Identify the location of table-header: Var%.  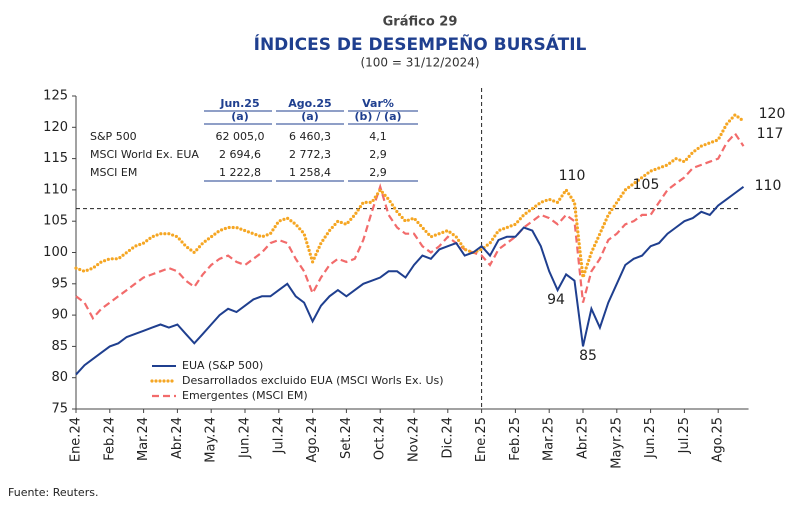
(378, 103).